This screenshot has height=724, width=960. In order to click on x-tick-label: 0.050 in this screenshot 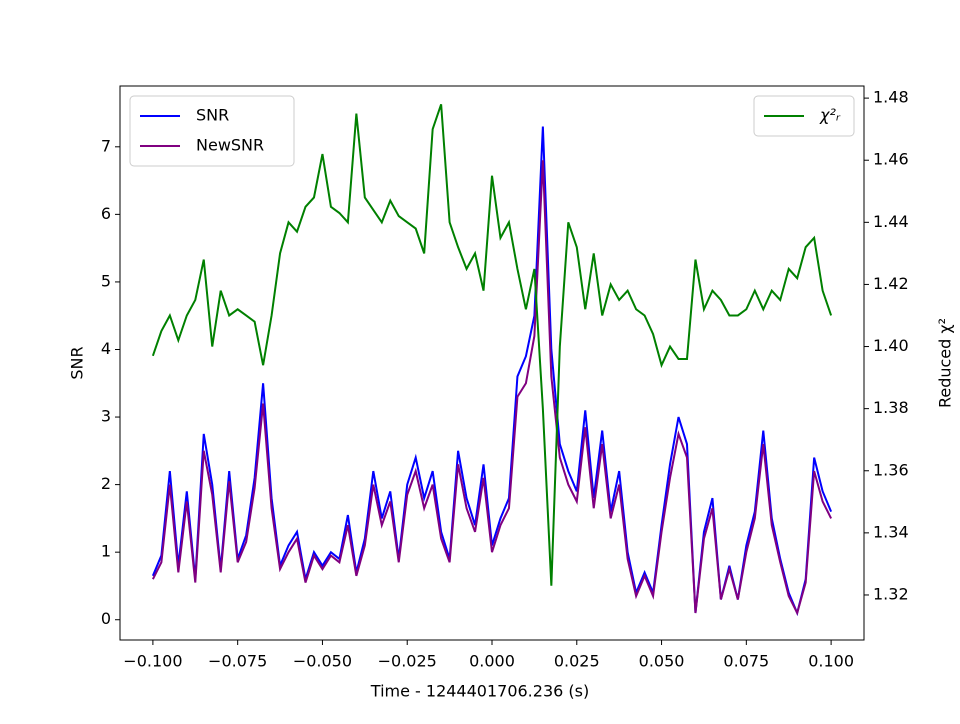, I will do `click(662, 661)`.